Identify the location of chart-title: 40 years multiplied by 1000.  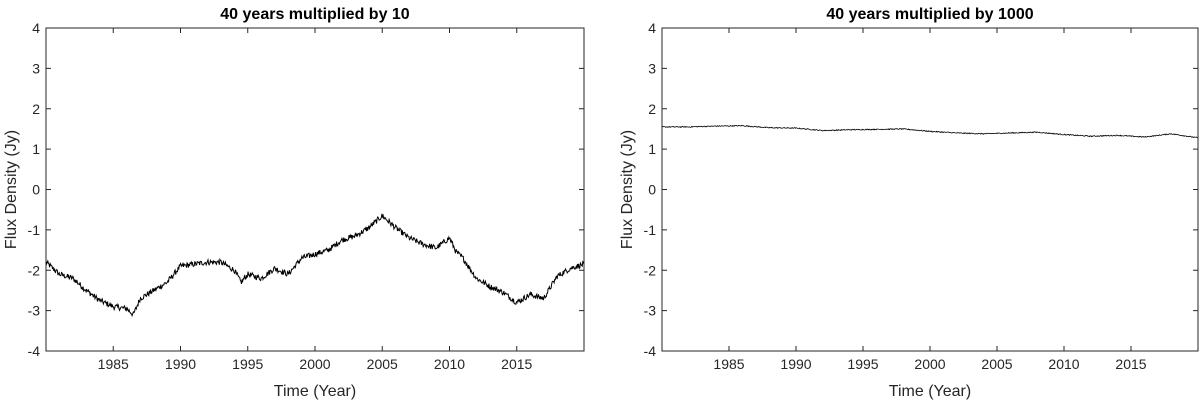
(929, 14).